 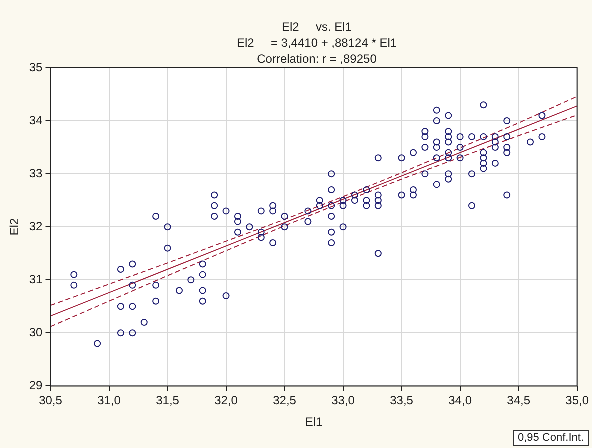 What do you see at coordinates (314, 422) in the screenshot?
I see `x-axis-title: El1` at bounding box center [314, 422].